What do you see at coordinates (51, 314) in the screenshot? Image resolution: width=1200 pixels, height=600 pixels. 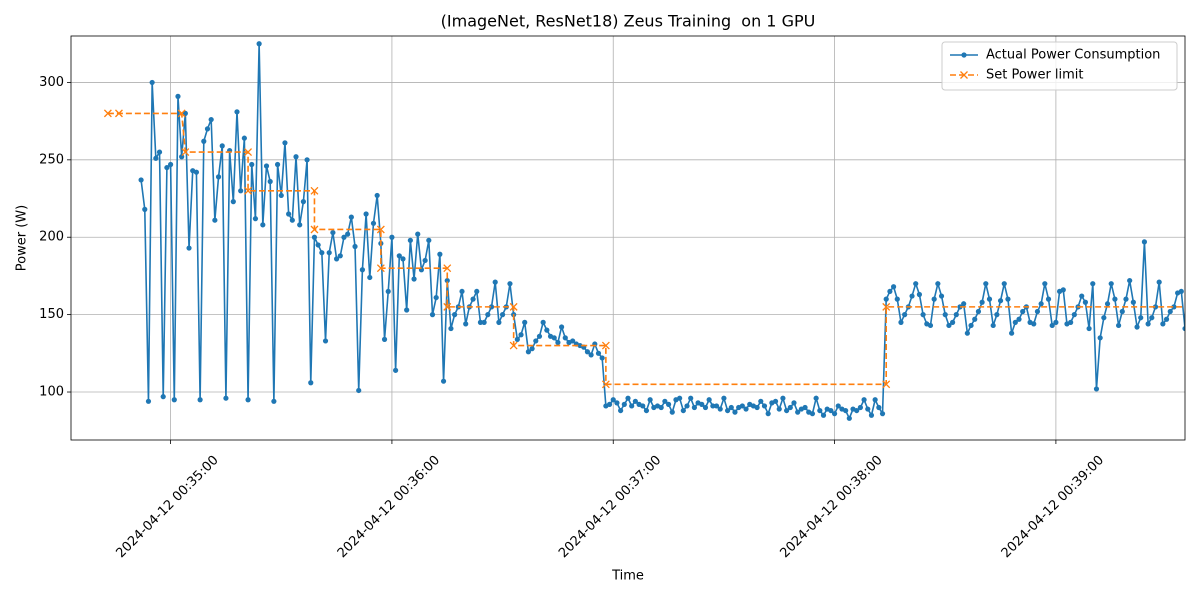 I see `y-tick-label: 150` at bounding box center [51, 314].